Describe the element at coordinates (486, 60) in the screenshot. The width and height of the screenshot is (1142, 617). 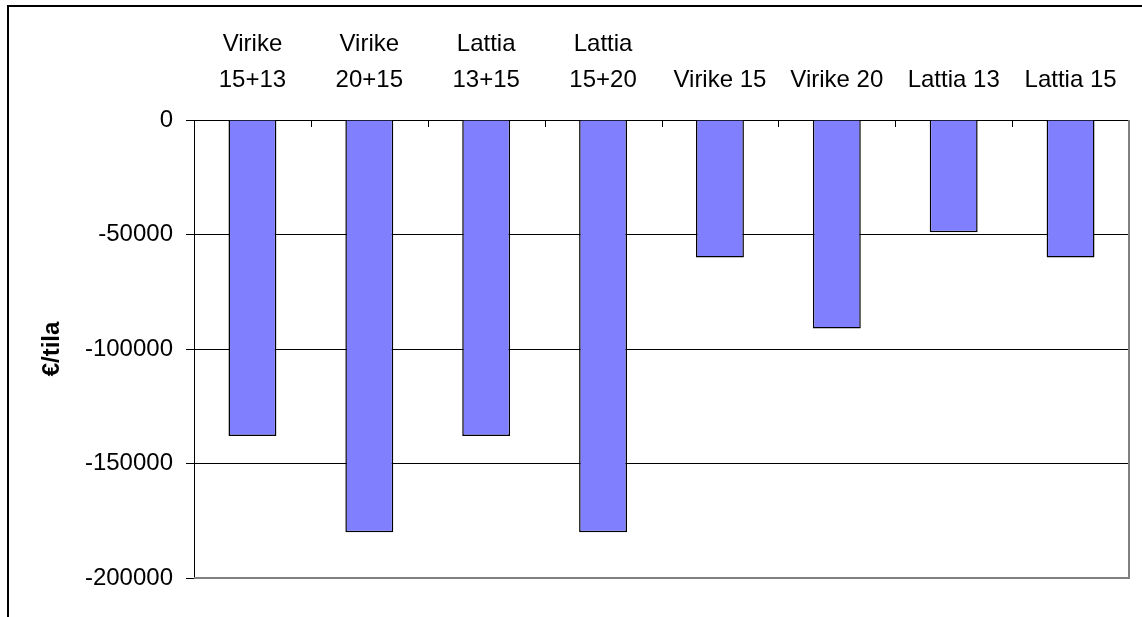
I see `x-tick-label: Lattia 13+15` at that location.